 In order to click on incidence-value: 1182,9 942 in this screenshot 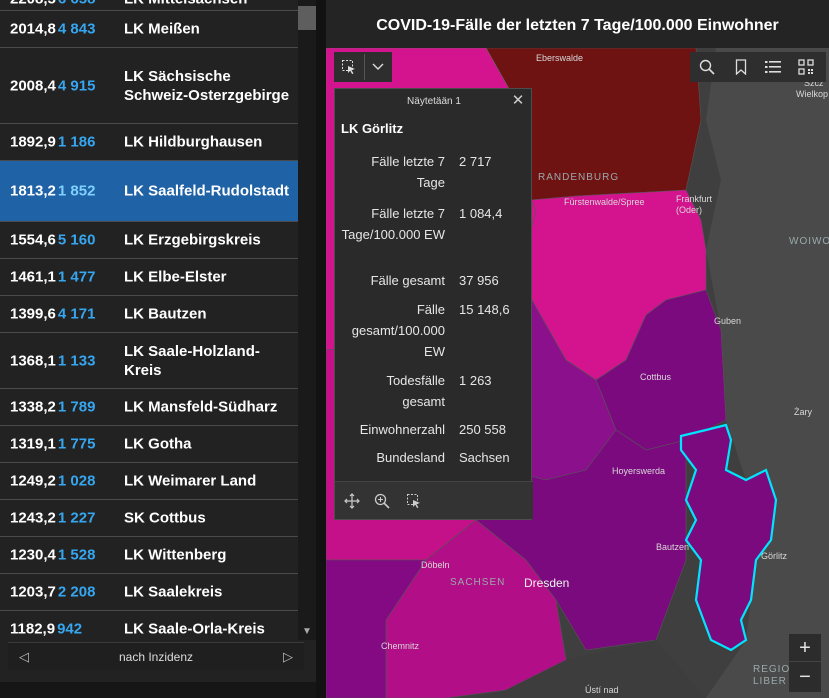, I will do `click(66, 629)`.